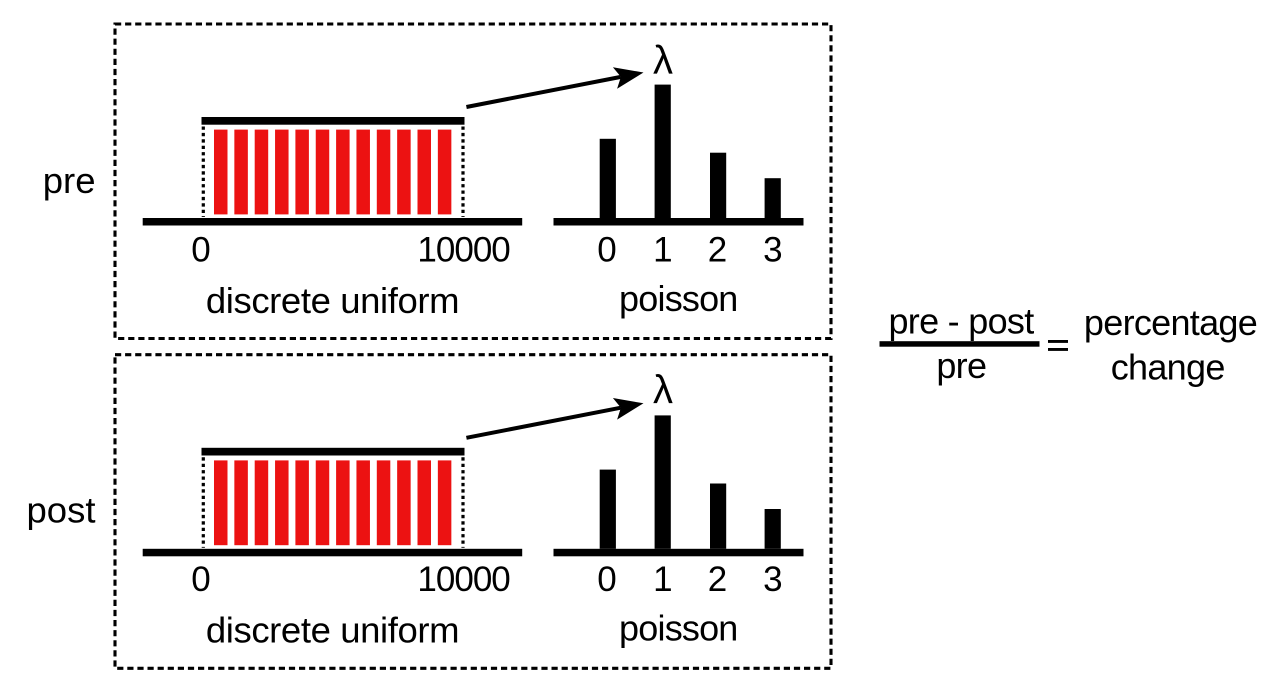 The image size is (1280, 691). I want to click on svg-text: change, so click(1168, 367).